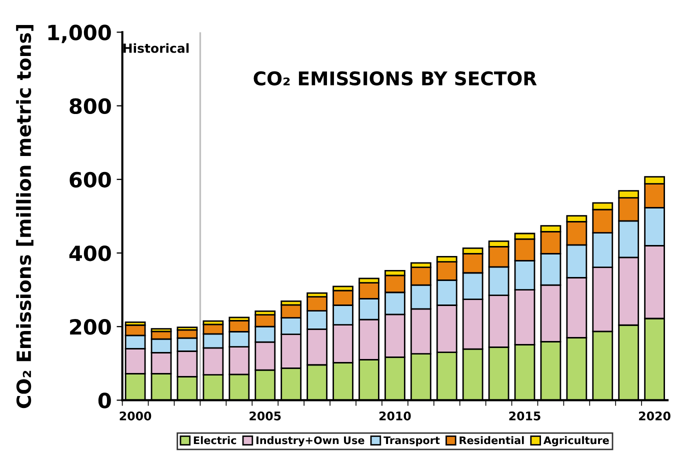  What do you see at coordinates (395, 78) in the screenshot?
I see `text: CO₂ EMISSIONS BY SECTOR` at bounding box center [395, 78].